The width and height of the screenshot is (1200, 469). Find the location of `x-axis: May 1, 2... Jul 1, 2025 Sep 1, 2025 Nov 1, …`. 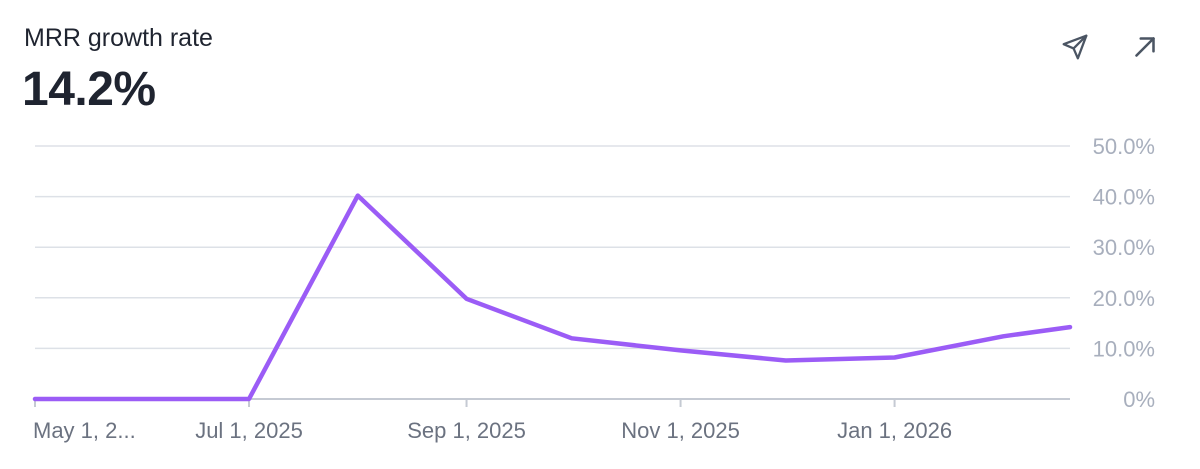

x-axis: May 1, 2... Jul 1, 2025 Sep 1, 2025 Nov 1, … is located at coordinates (492, 421).